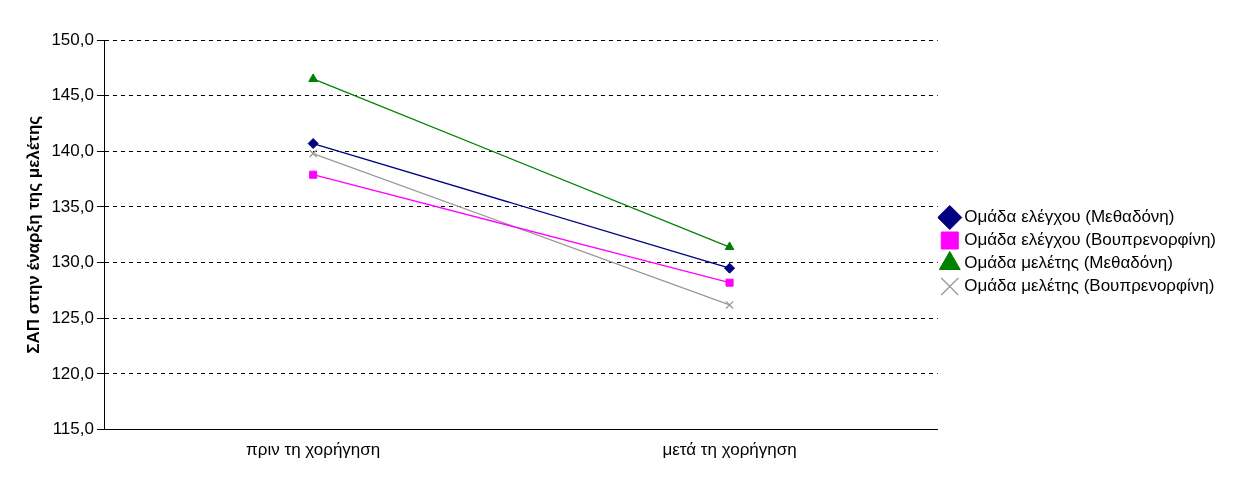 The height and width of the screenshot is (484, 1236). I want to click on y-tick-label: 130,0, so click(72, 262).